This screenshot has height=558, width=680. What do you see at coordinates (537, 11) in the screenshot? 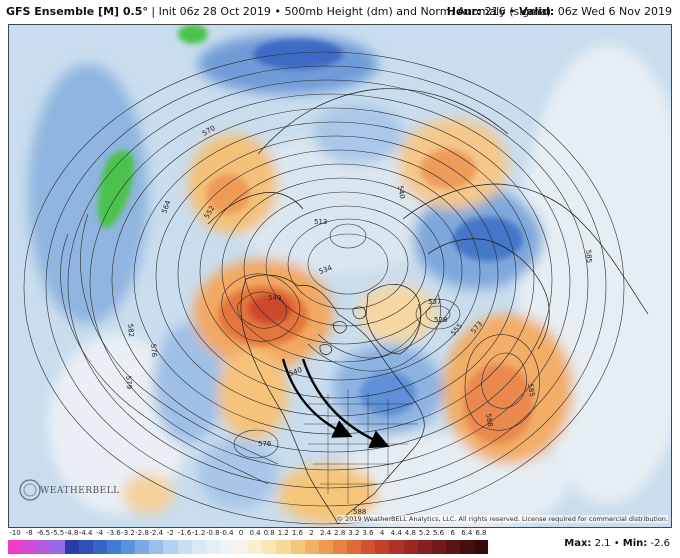
I see `valid-label: Valid:` at bounding box center [537, 11].